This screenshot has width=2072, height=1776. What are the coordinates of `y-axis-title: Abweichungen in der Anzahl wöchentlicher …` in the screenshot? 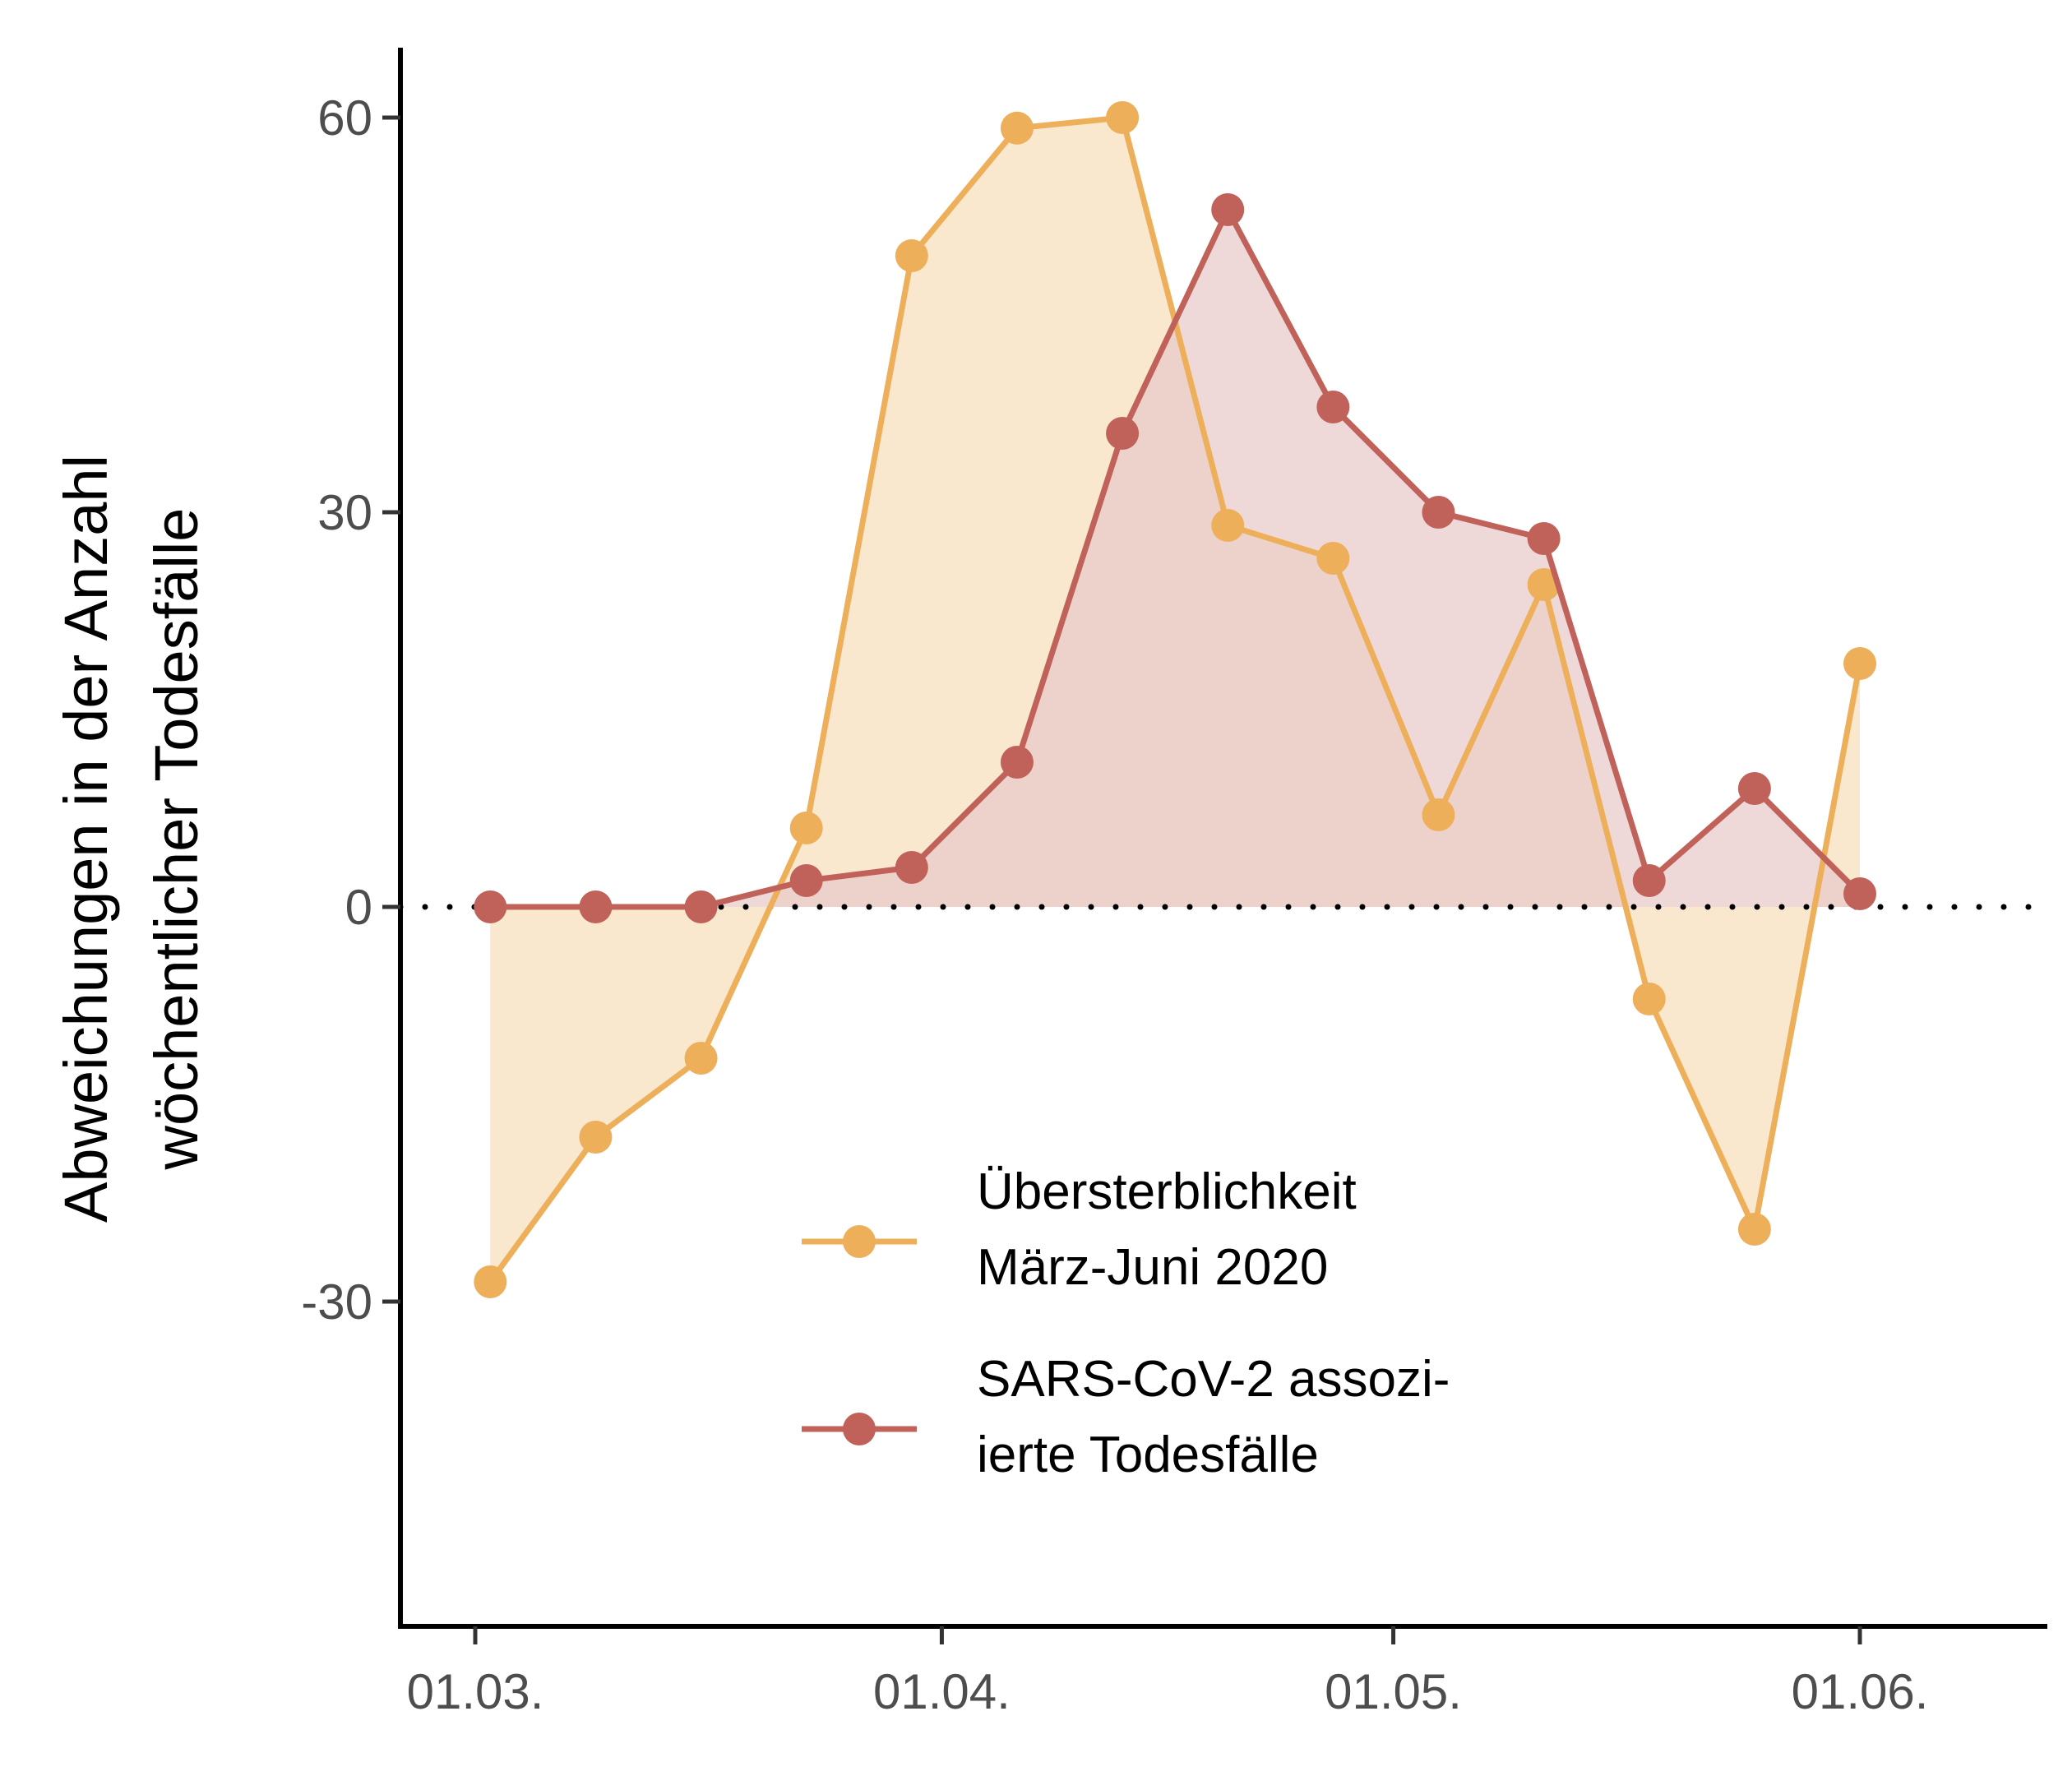 It's located at (131, 839).